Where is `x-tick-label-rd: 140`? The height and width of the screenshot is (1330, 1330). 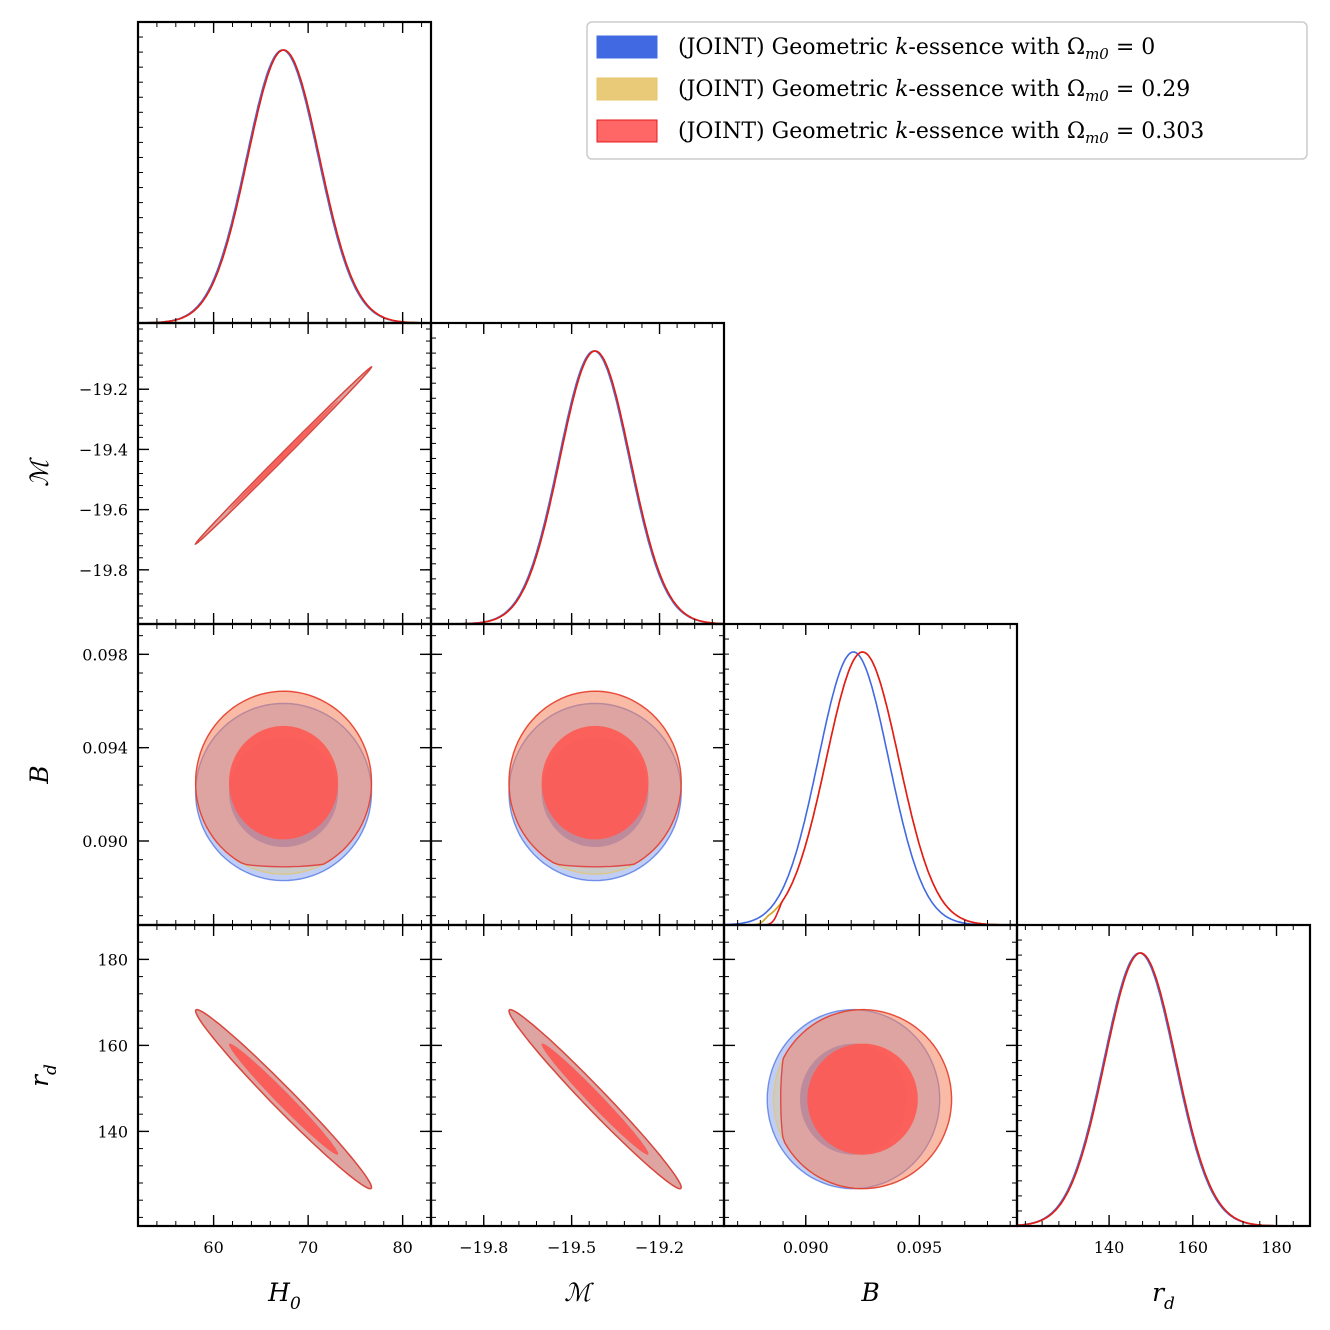 x-tick-label-rd: 140 is located at coordinates (1109, 1247).